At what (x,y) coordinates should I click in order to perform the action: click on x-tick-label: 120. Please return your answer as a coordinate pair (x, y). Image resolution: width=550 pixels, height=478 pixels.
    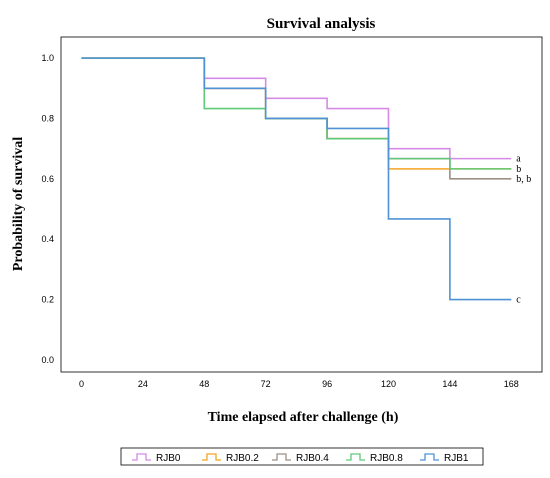
    Looking at the image, I should click on (388, 384).